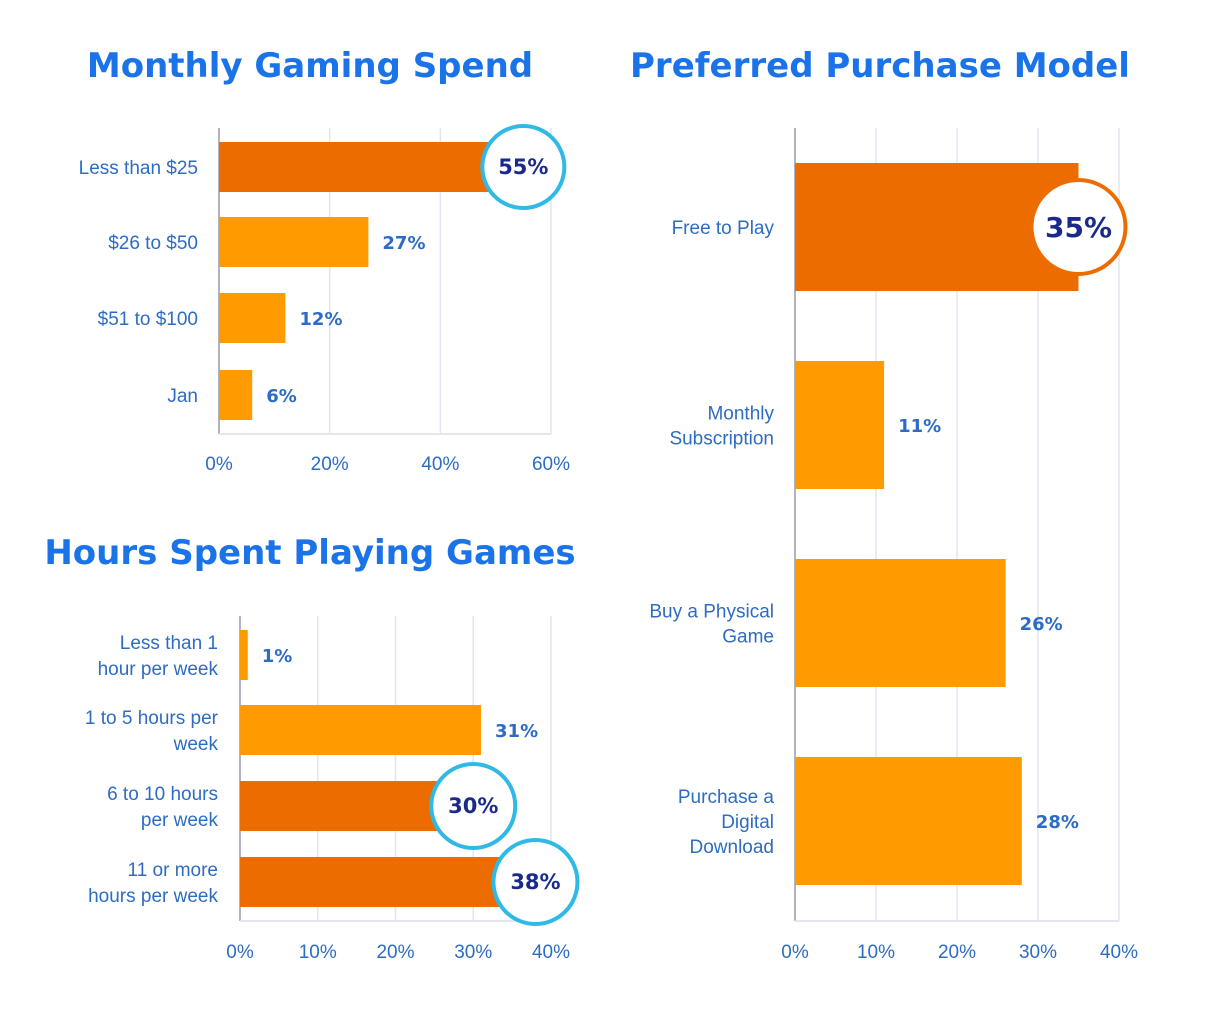 The height and width of the screenshot is (1013, 1207). Describe the element at coordinates (320, 319) in the screenshot. I see `value-label: 12%` at that location.